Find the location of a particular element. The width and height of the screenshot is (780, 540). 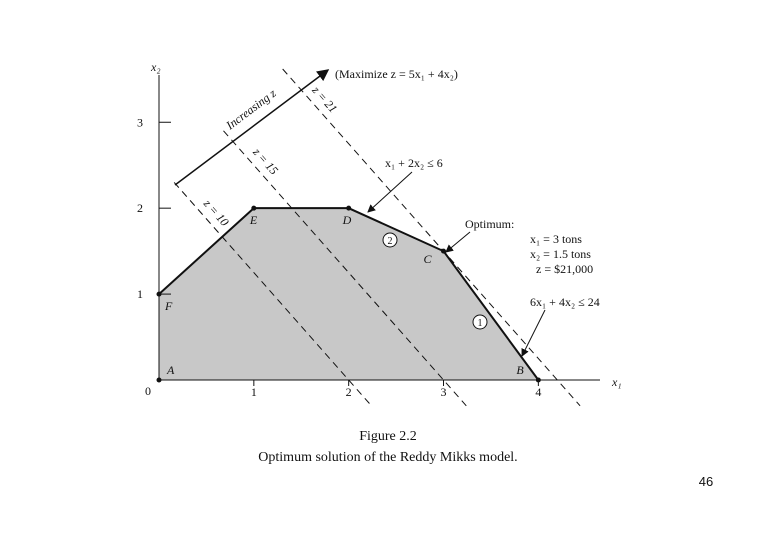

constraint-marker: 2 is located at coordinates (390, 241).